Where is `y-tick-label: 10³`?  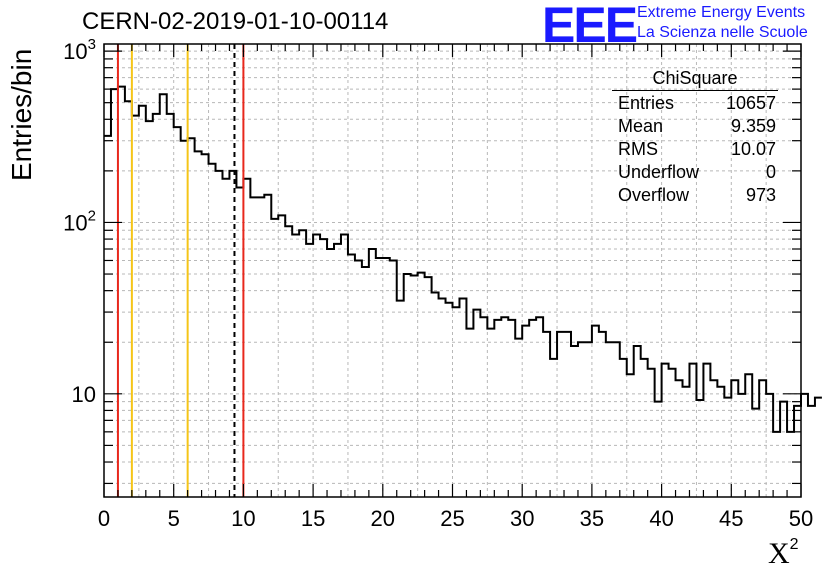
y-tick-label: 10³ is located at coordinates (79, 50).